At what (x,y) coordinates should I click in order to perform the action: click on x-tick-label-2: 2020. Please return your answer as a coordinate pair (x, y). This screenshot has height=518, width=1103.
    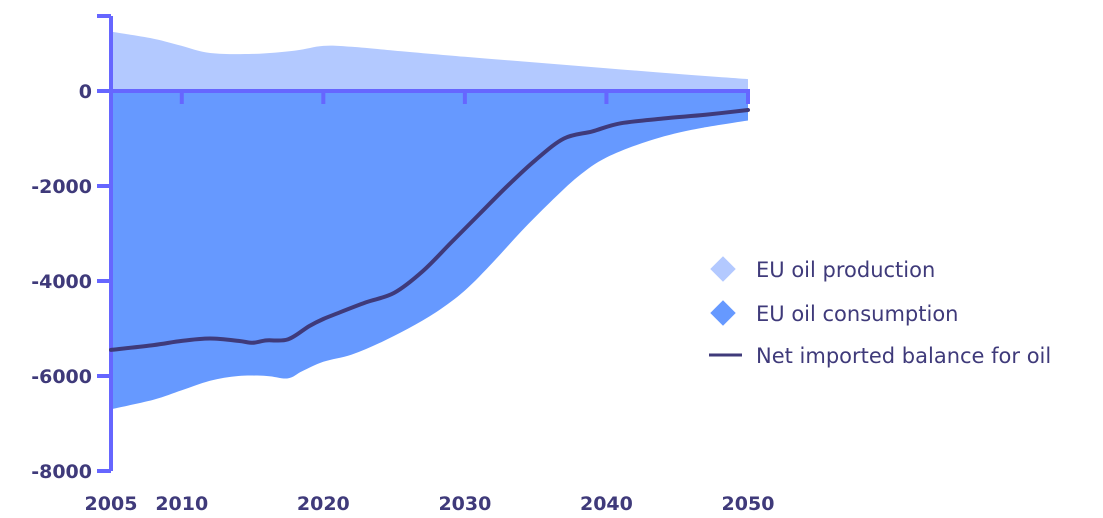
    Looking at the image, I should click on (323, 504).